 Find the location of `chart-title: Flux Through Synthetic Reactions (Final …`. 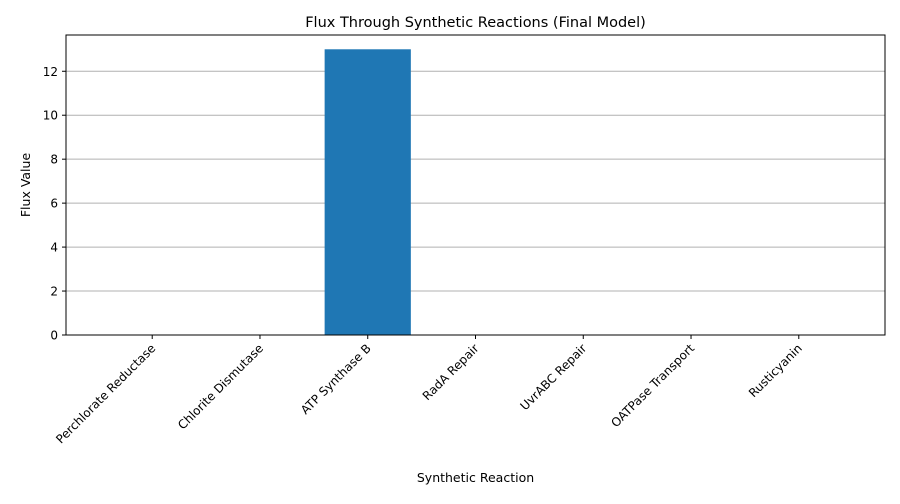

chart-title: Flux Through Synthetic Reactions (Final … is located at coordinates (475, 23).